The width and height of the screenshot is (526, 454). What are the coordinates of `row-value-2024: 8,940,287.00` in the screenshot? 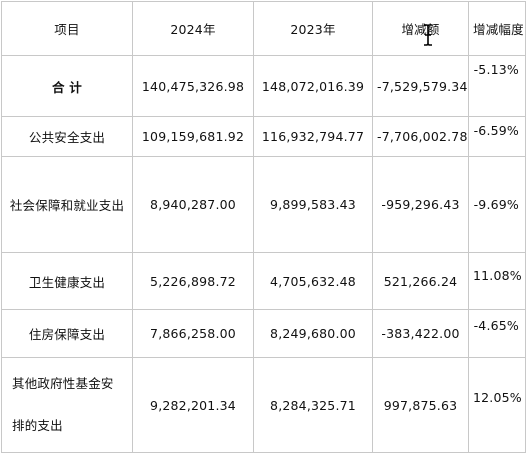 It's located at (193, 204).